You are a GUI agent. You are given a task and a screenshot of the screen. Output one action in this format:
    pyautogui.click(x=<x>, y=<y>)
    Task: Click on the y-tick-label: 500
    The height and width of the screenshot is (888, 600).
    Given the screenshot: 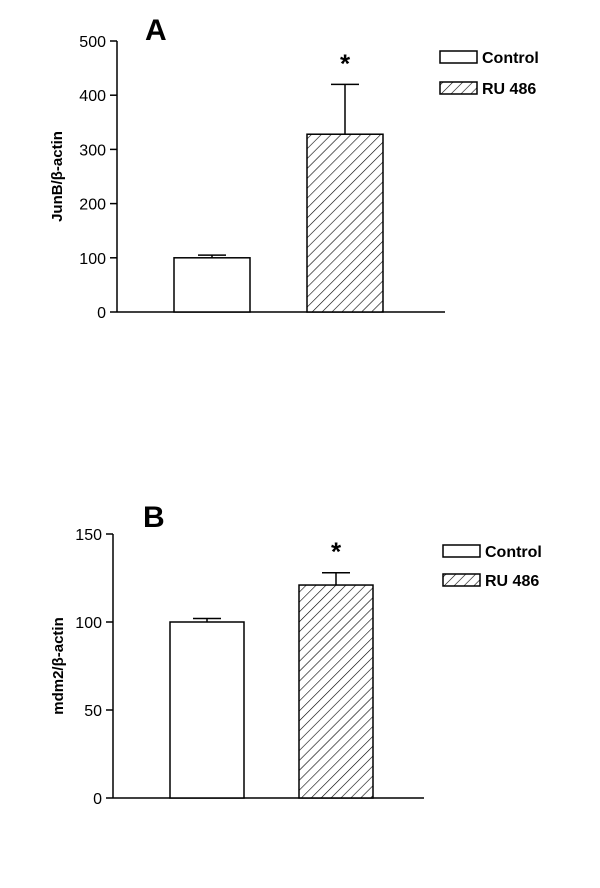 What is the action you would take?
    pyautogui.click(x=92, y=42)
    